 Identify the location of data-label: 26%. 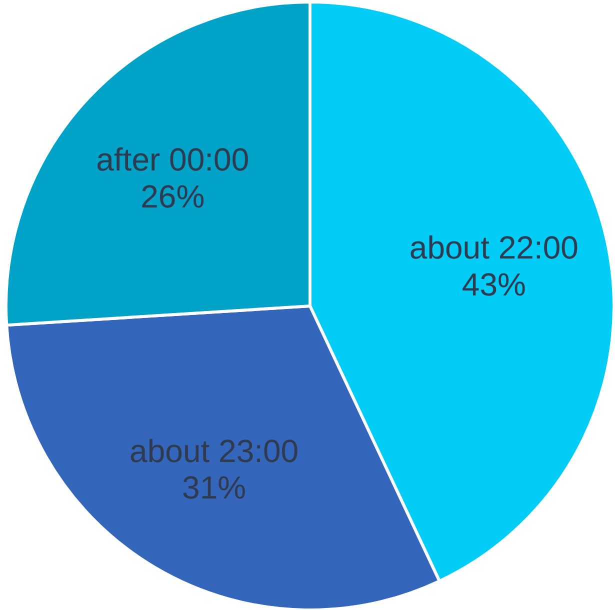
(172, 196).